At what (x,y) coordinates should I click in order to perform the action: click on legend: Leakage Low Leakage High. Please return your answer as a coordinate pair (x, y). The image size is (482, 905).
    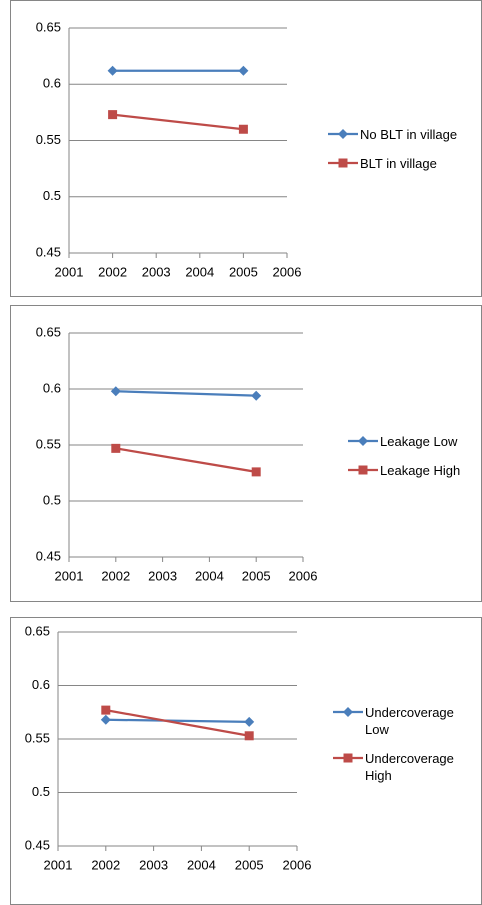
    Looking at the image, I should click on (403, 462).